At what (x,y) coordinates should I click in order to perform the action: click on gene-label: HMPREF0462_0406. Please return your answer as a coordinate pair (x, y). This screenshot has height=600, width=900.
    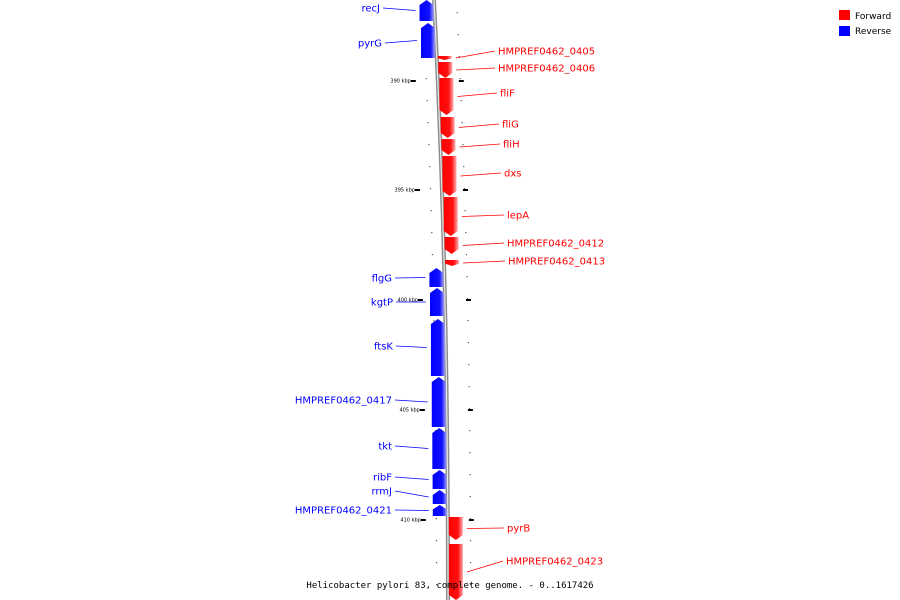
    Looking at the image, I should click on (546, 69).